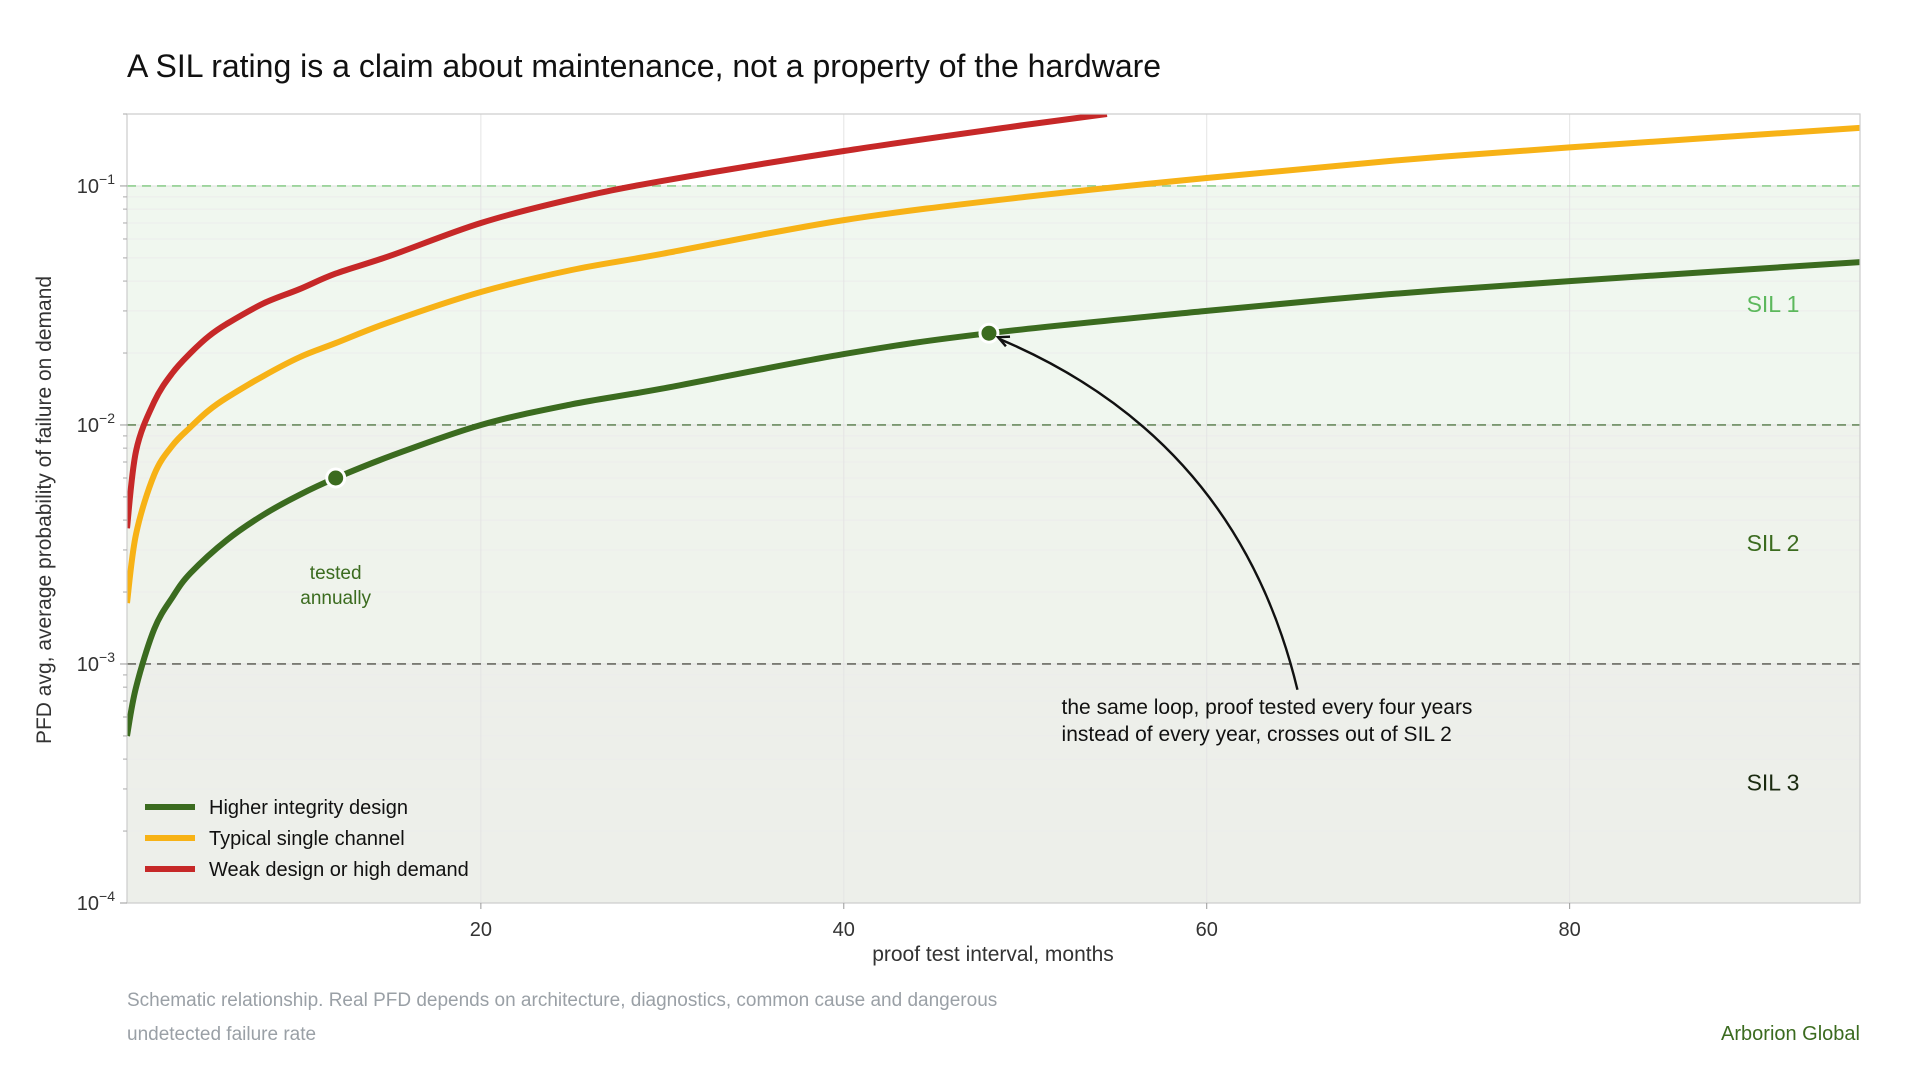 The height and width of the screenshot is (1080, 1920). Describe the element at coordinates (993, 954) in the screenshot. I see `x-axis-label: proof test interval, months` at that location.